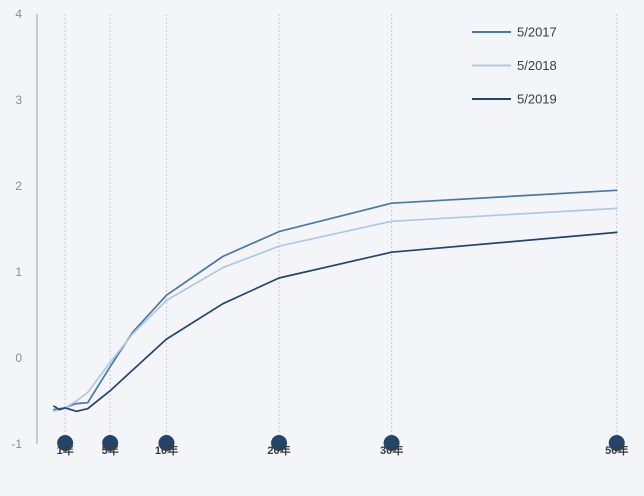 The width and height of the screenshot is (644, 496). What do you see at coordinates (537, 65) in the screenshot?
I see `legend-label: 5/2018` at bounding box center [537, 65].